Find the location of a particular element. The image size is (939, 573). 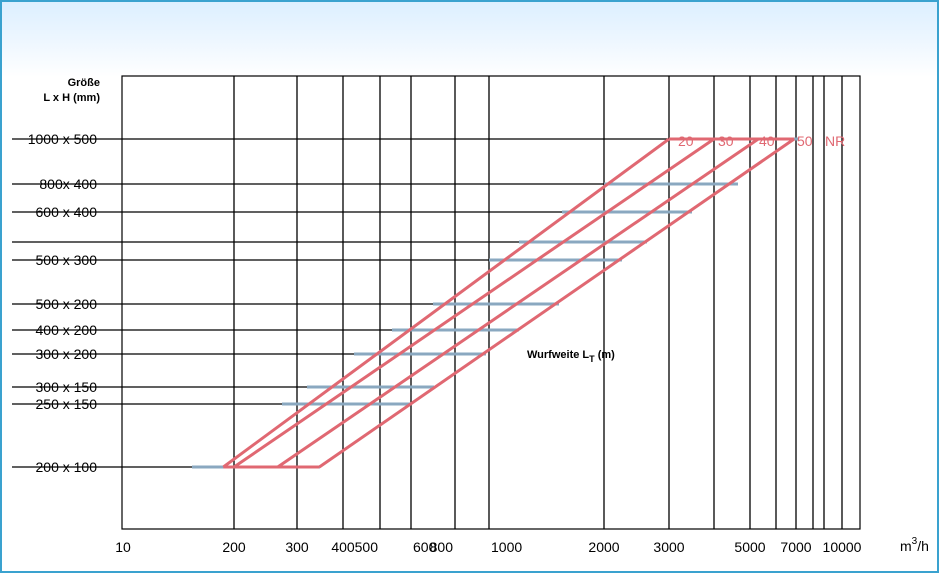

y-label: 300 x 200 is located at coordinates (67, 354).